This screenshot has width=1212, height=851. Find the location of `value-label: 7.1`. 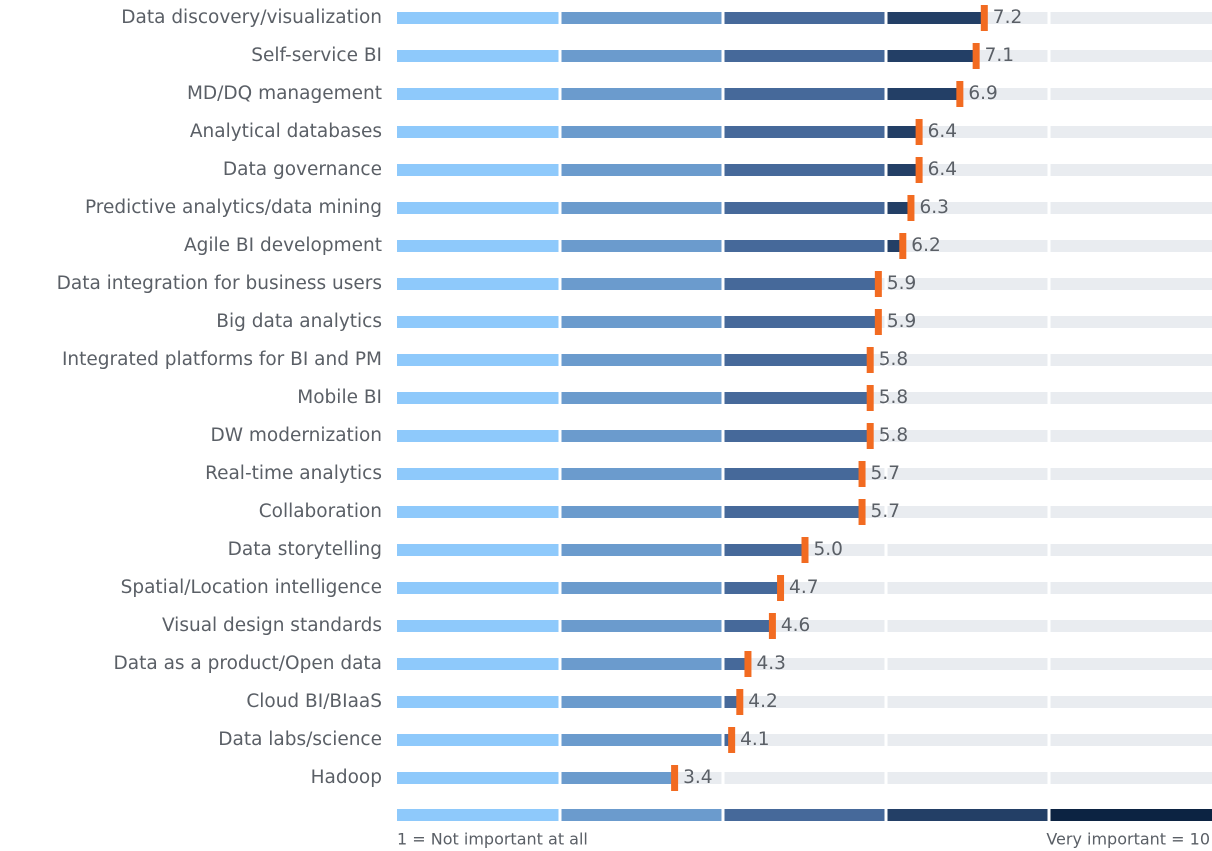

value-label: 7.1 is located at coordinates (999, 55).